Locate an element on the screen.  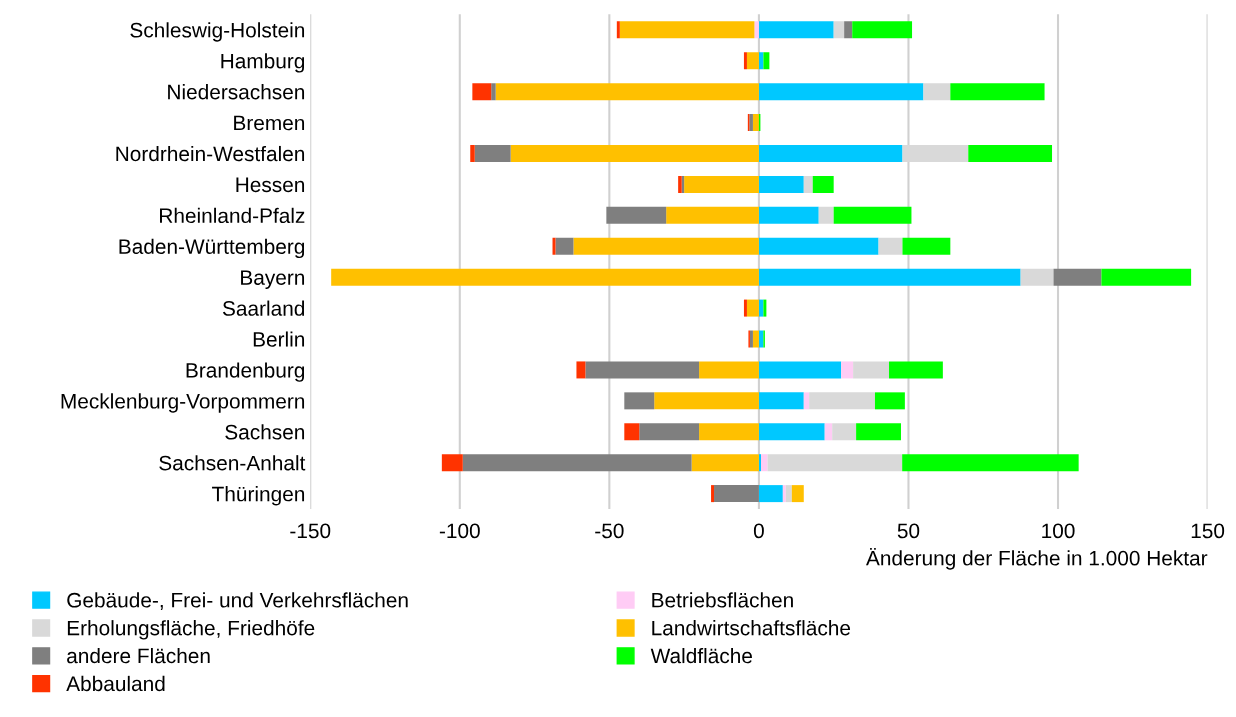
legend-label: andere Flächen is located at coordinates (138, 655).